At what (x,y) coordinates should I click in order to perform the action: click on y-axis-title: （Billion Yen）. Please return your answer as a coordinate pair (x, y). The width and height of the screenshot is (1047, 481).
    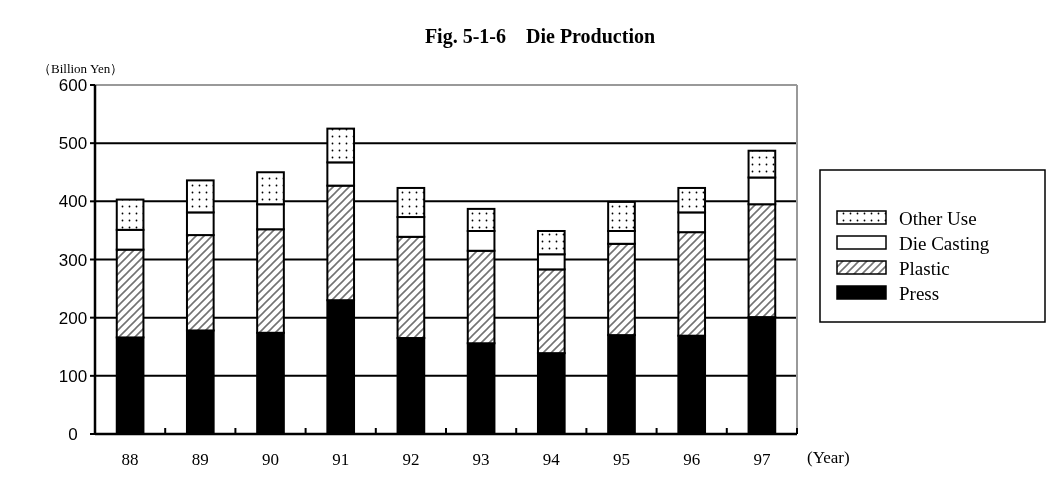
    Looking at the image, I should click on (81, 68).